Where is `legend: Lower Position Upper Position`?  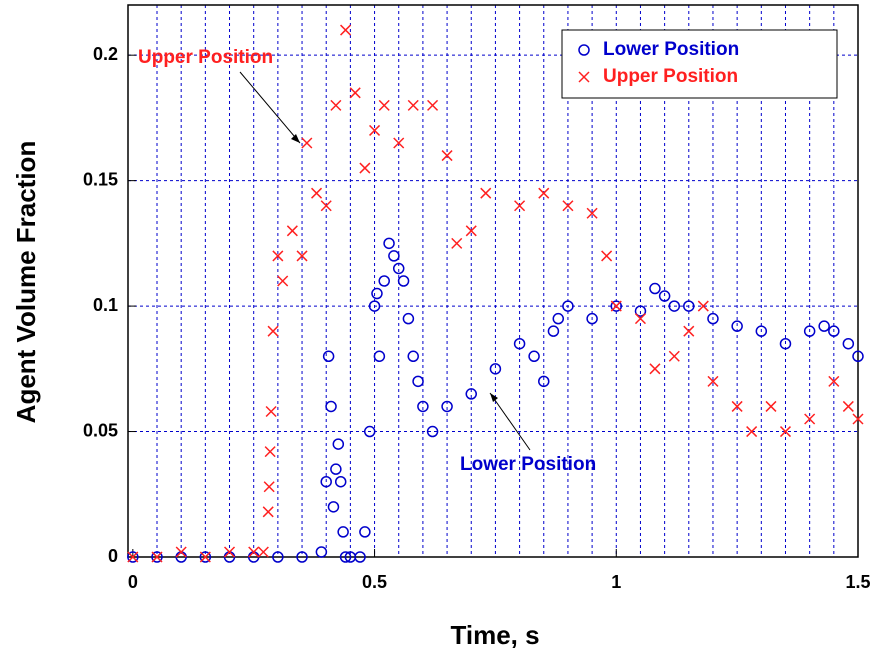 legend: Lower Position Upper Position is located at coordinates (699, 64).